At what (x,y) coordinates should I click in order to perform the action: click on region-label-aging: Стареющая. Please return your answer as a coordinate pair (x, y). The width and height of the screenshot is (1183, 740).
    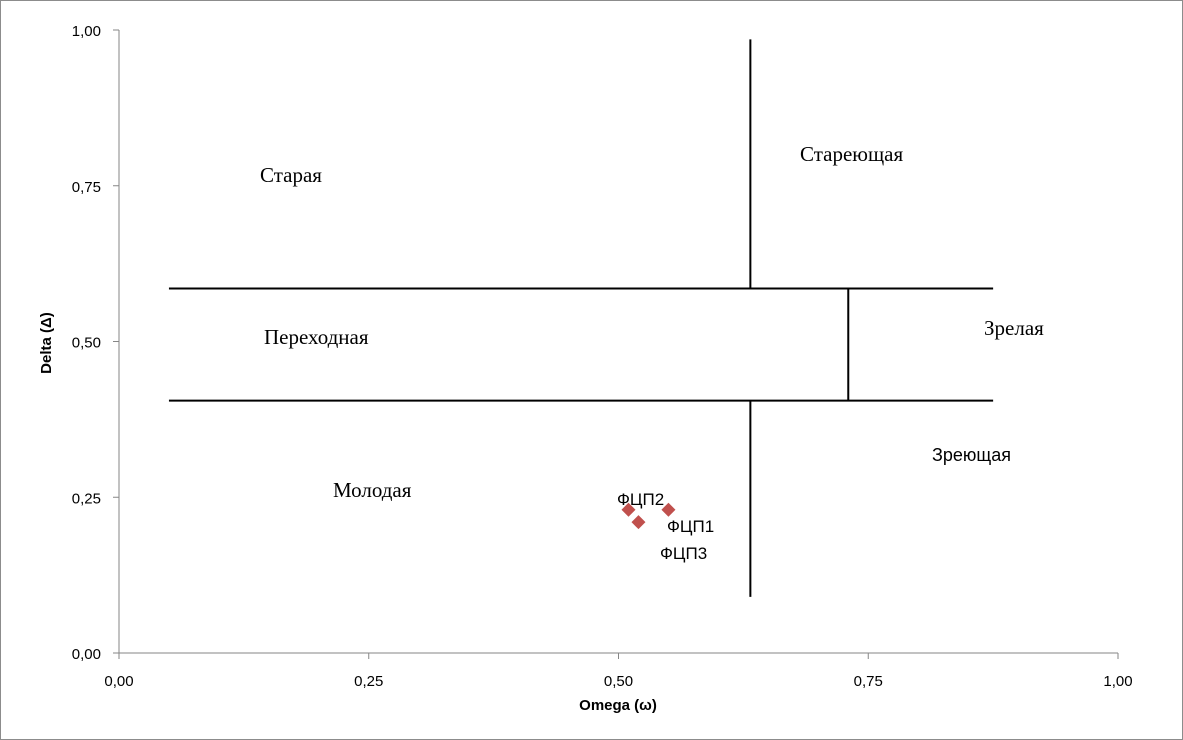
    Looking at the image, I should click on (851, 154).